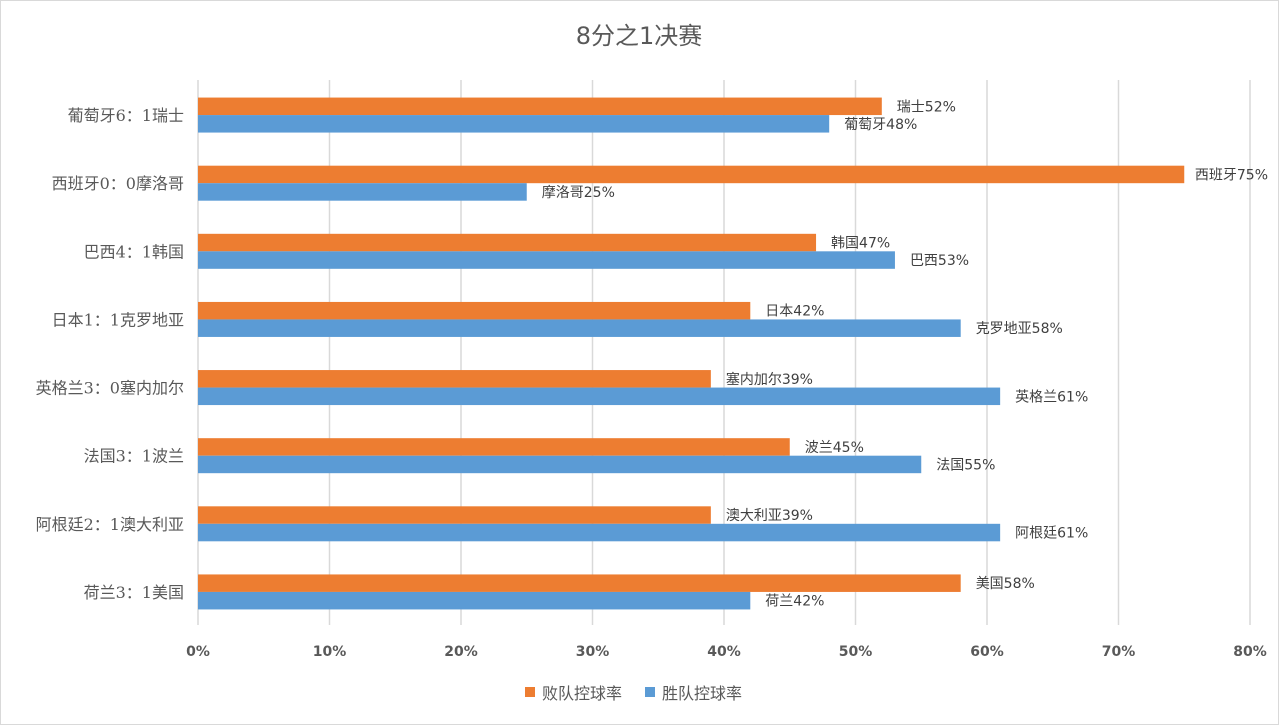 The image size is (1279, 725). What do you see at coordinates (769, 516) in the screenshot?
I see `data-label: 澳大利亚39%` at bounding box center [769, 516].